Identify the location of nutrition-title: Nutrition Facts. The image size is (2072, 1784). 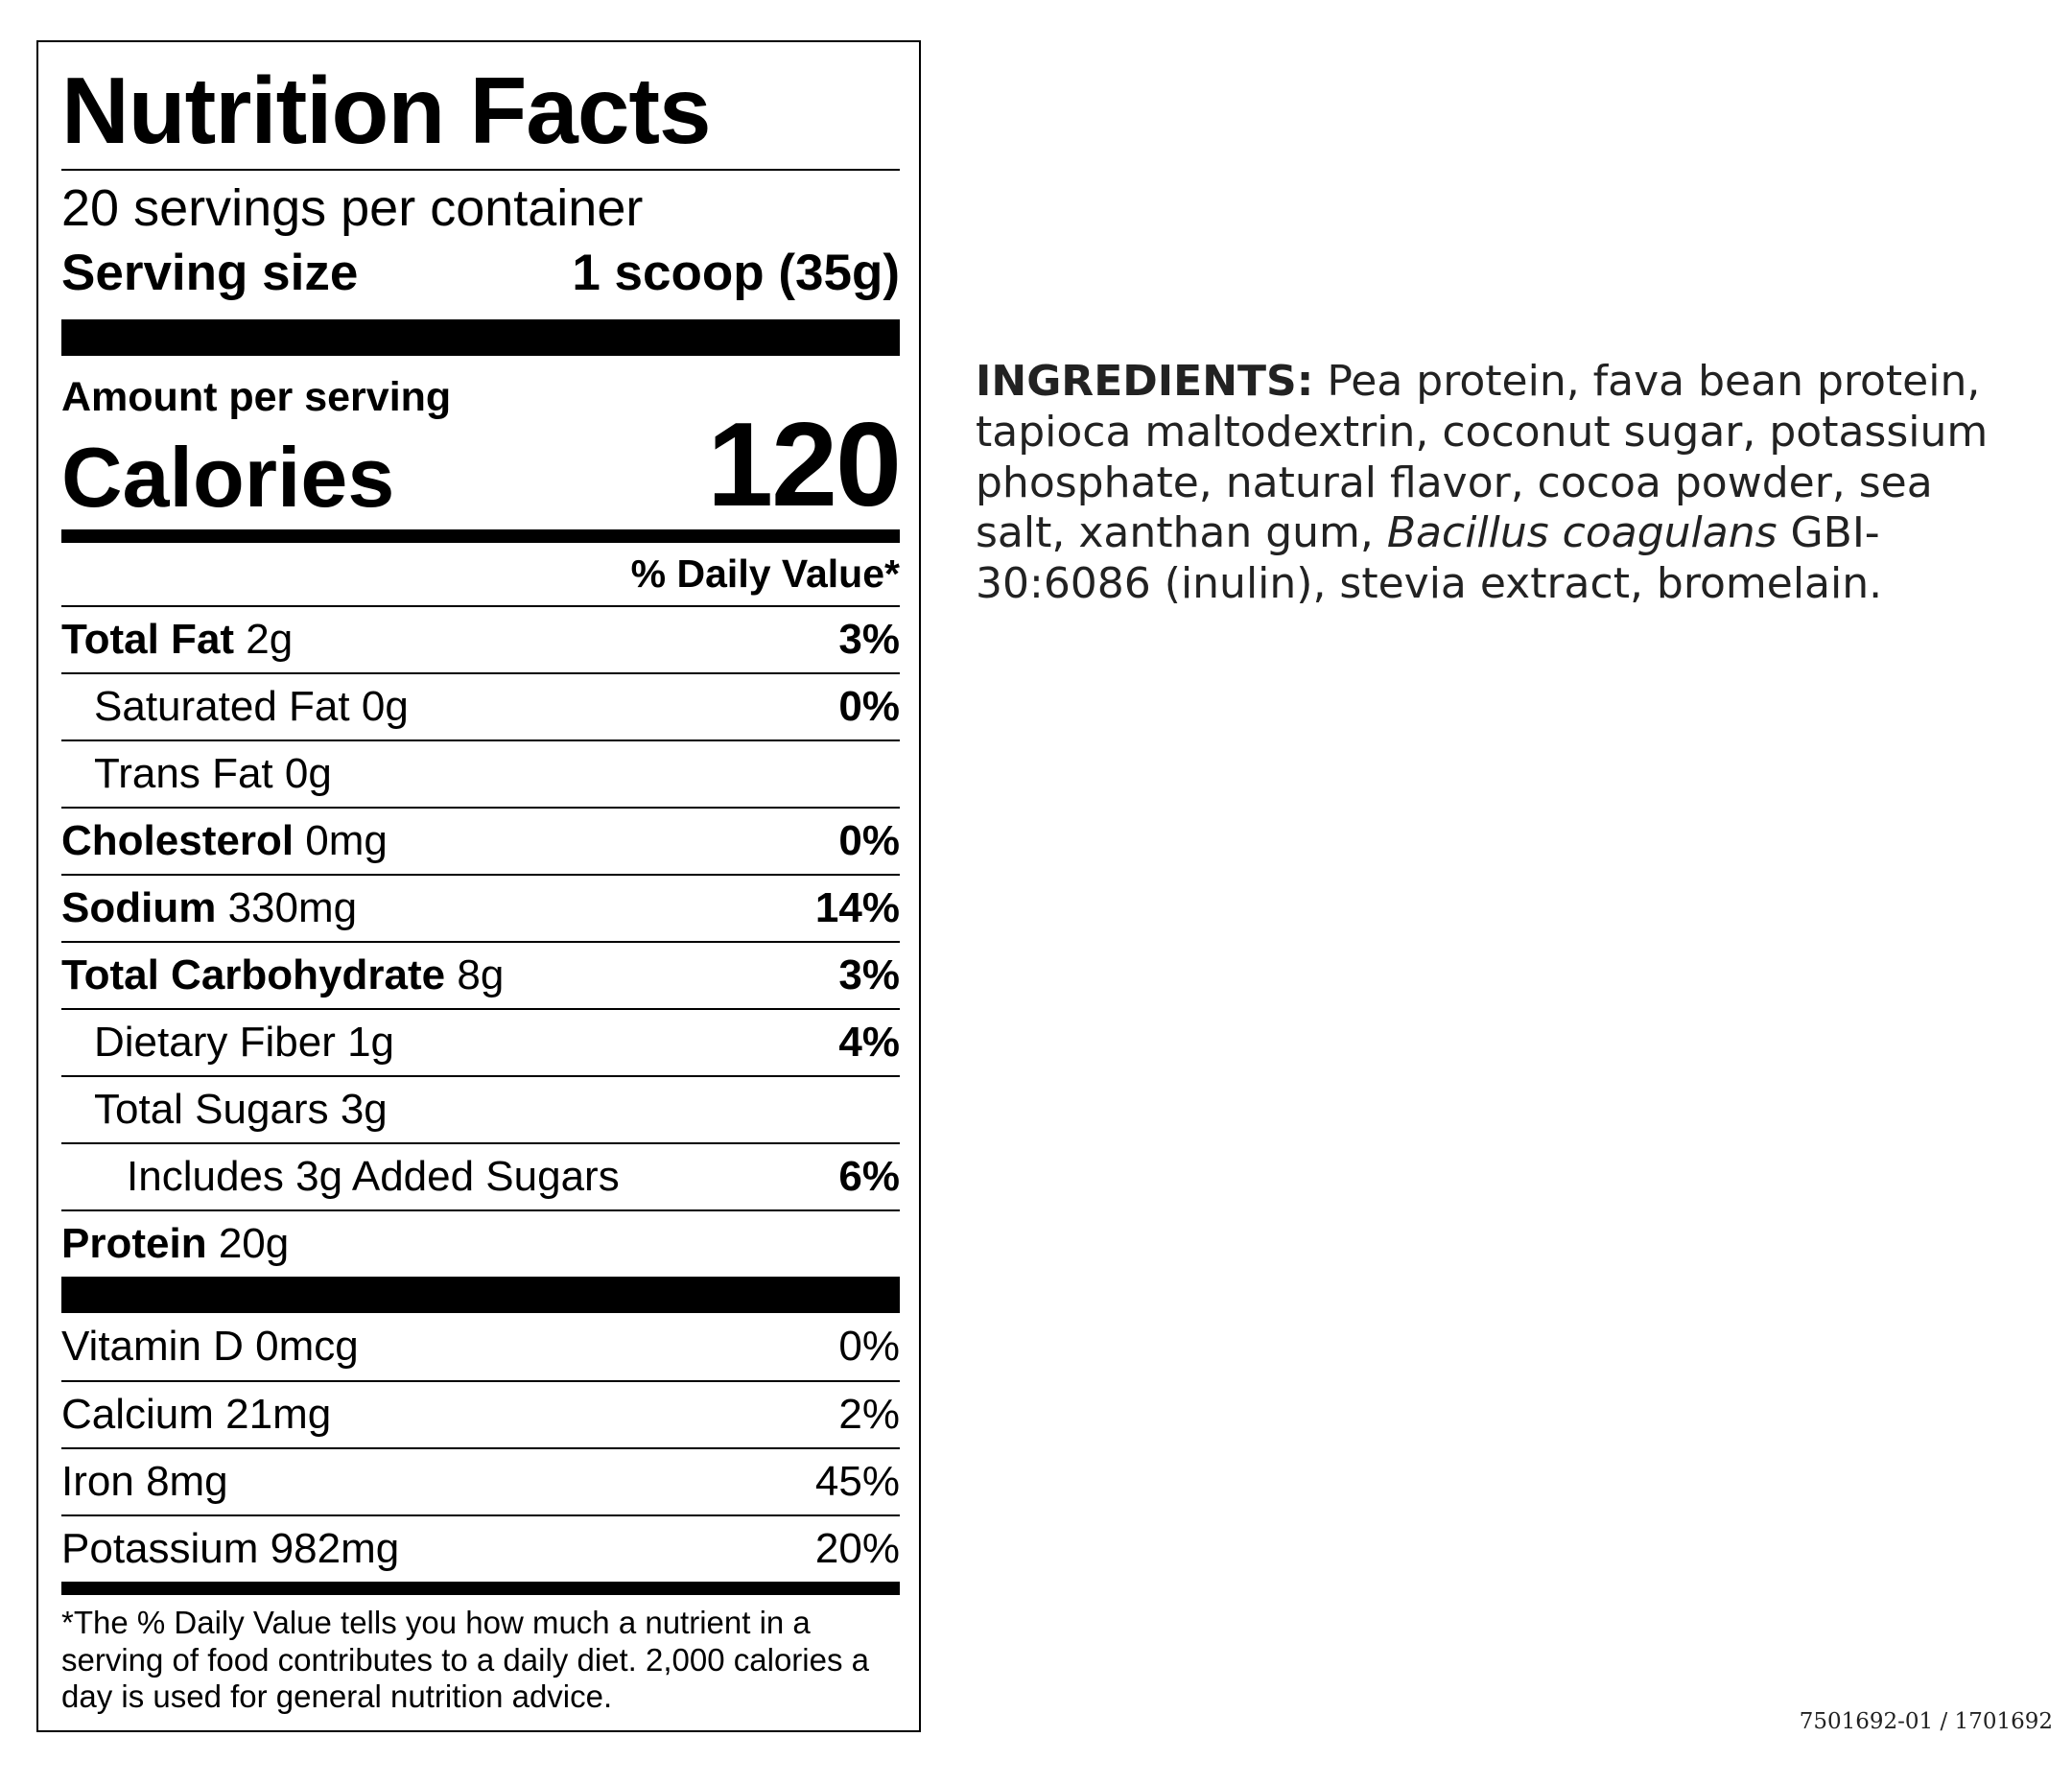
(386, 110).